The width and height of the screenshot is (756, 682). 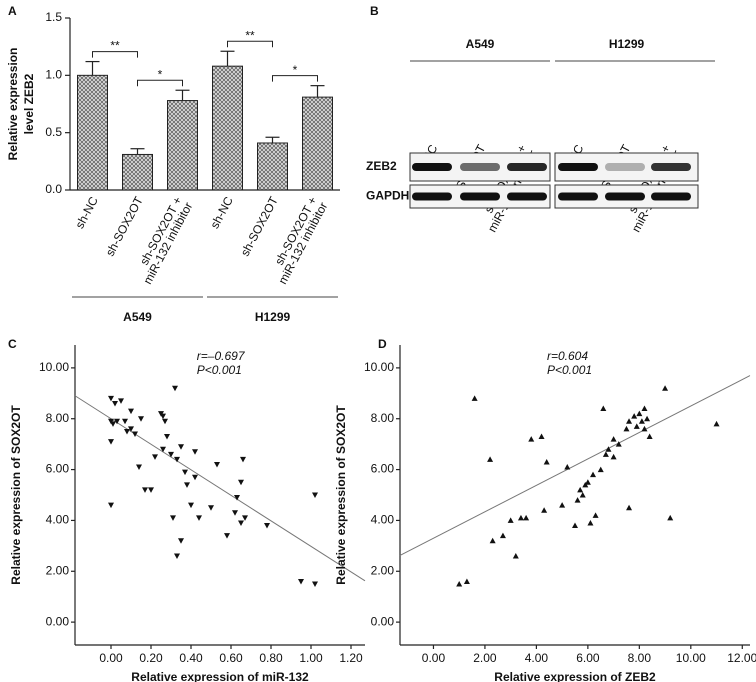 What do you see at coordinates (387, 196) in the screenshot?
I see `row-label: GAPDH` at bounding box center [387, 196].